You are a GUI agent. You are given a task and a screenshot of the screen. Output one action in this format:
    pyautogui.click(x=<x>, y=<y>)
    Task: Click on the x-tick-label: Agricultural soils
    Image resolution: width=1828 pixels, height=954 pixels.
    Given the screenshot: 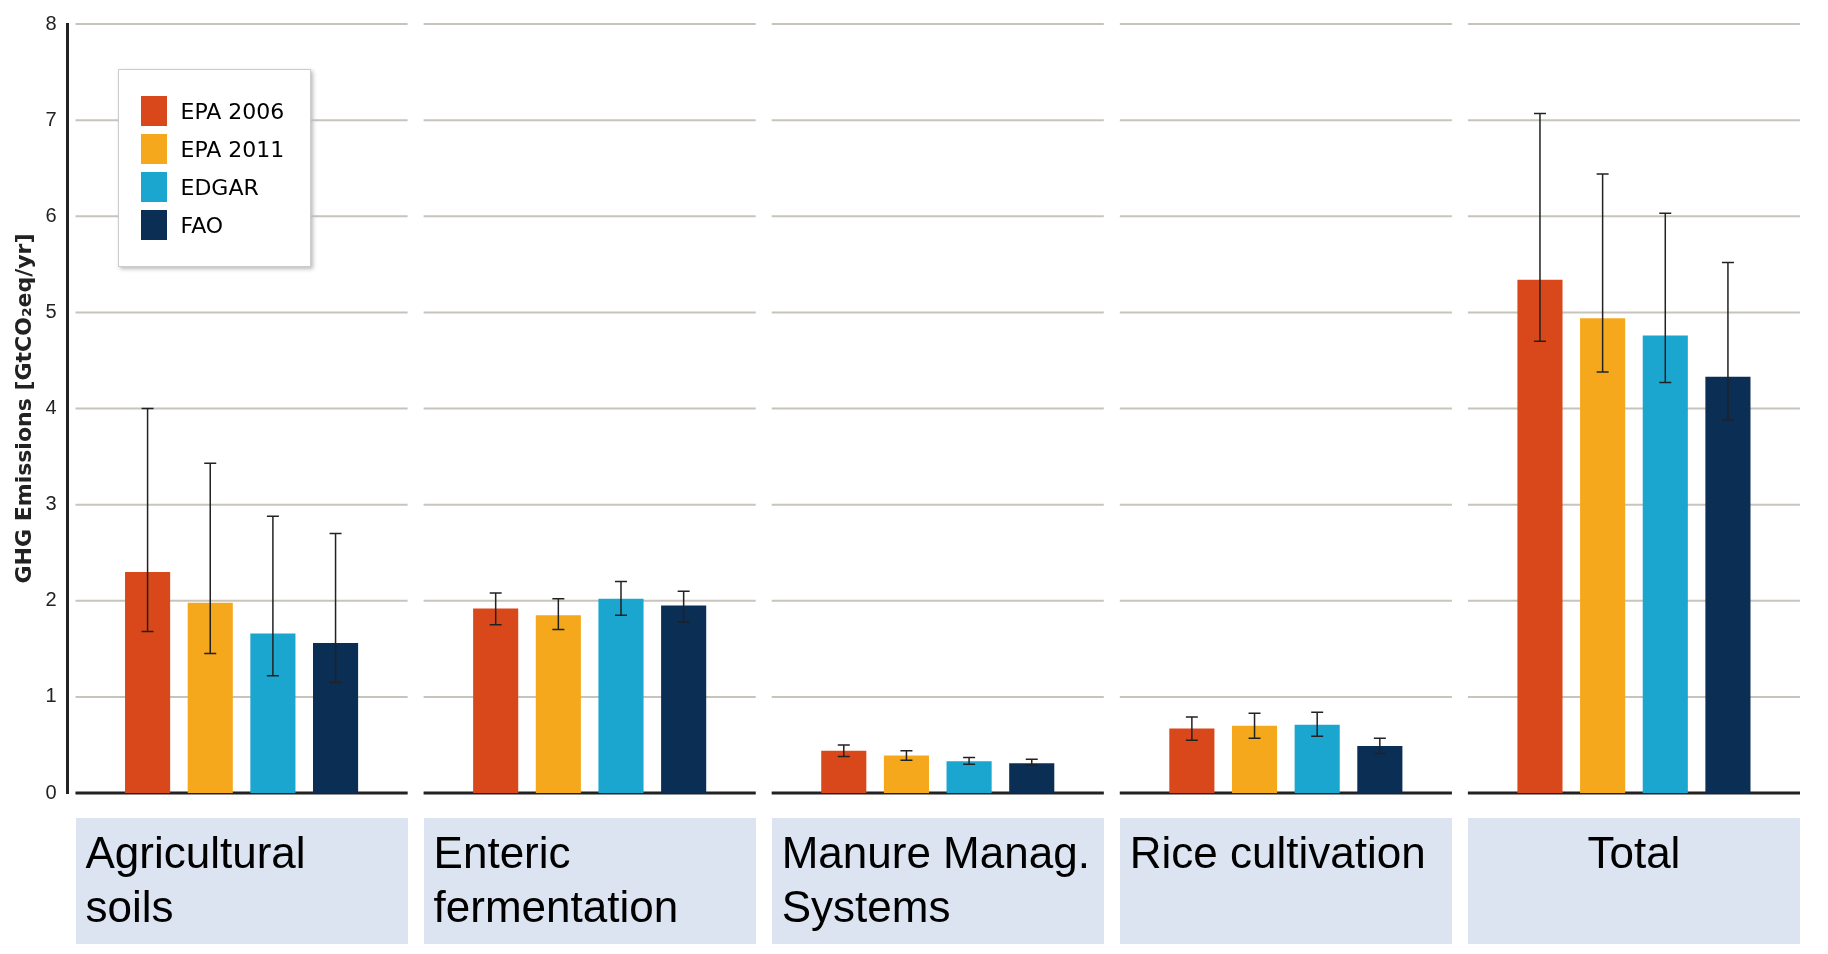 What is the action you would take?
    pyautogui.click(x=241, y=881)
    